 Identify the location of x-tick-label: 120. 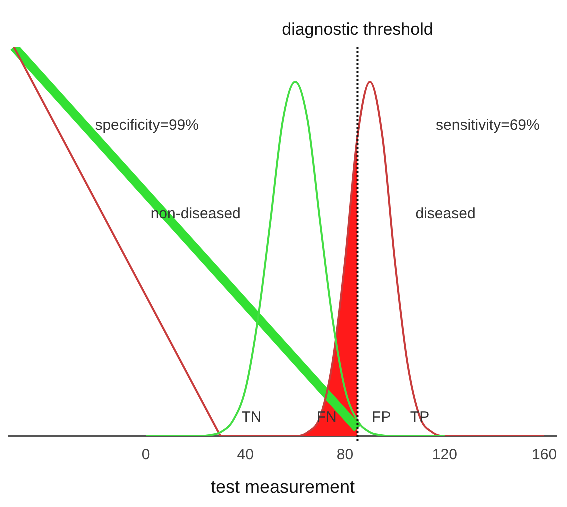
(445, 455).